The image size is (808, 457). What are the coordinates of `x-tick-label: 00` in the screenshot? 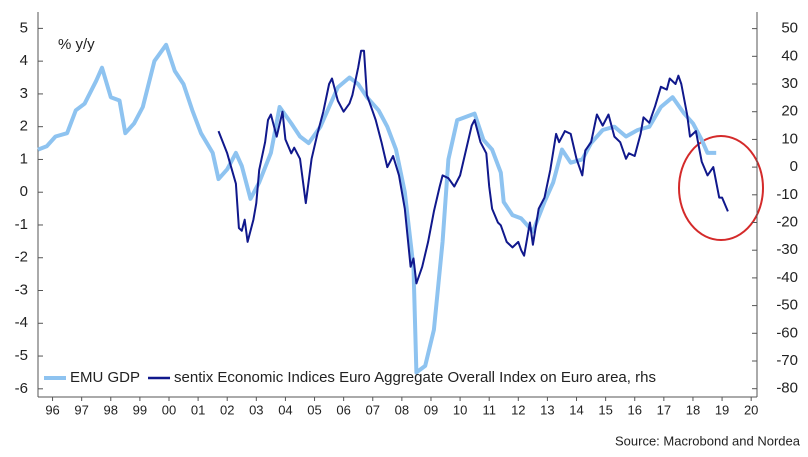 It's located at (169, 409).